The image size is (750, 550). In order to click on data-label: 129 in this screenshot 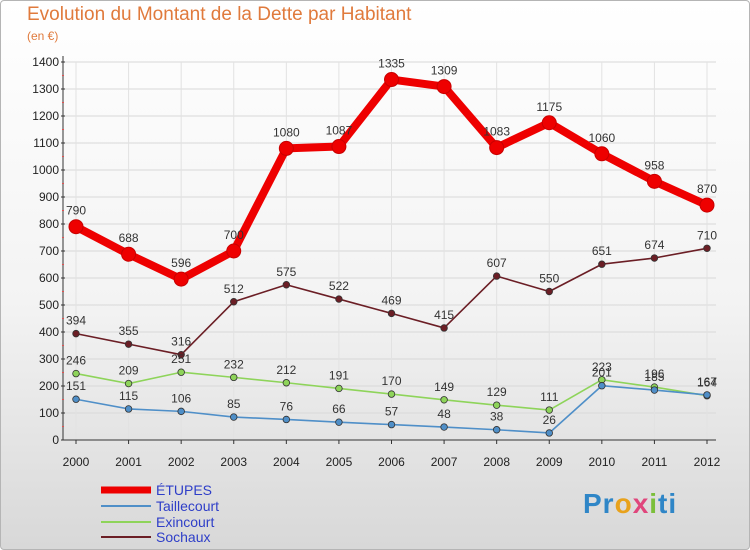, I will do `click(497, 392)`.